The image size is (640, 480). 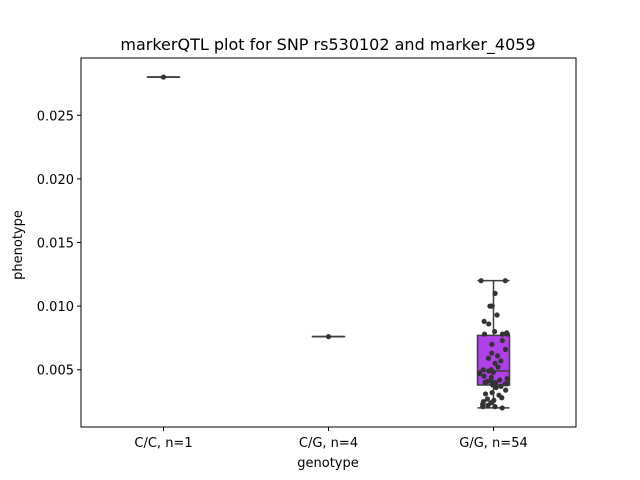 I want to click on y-tick-label: 0.025, so click(x=55, y=116).